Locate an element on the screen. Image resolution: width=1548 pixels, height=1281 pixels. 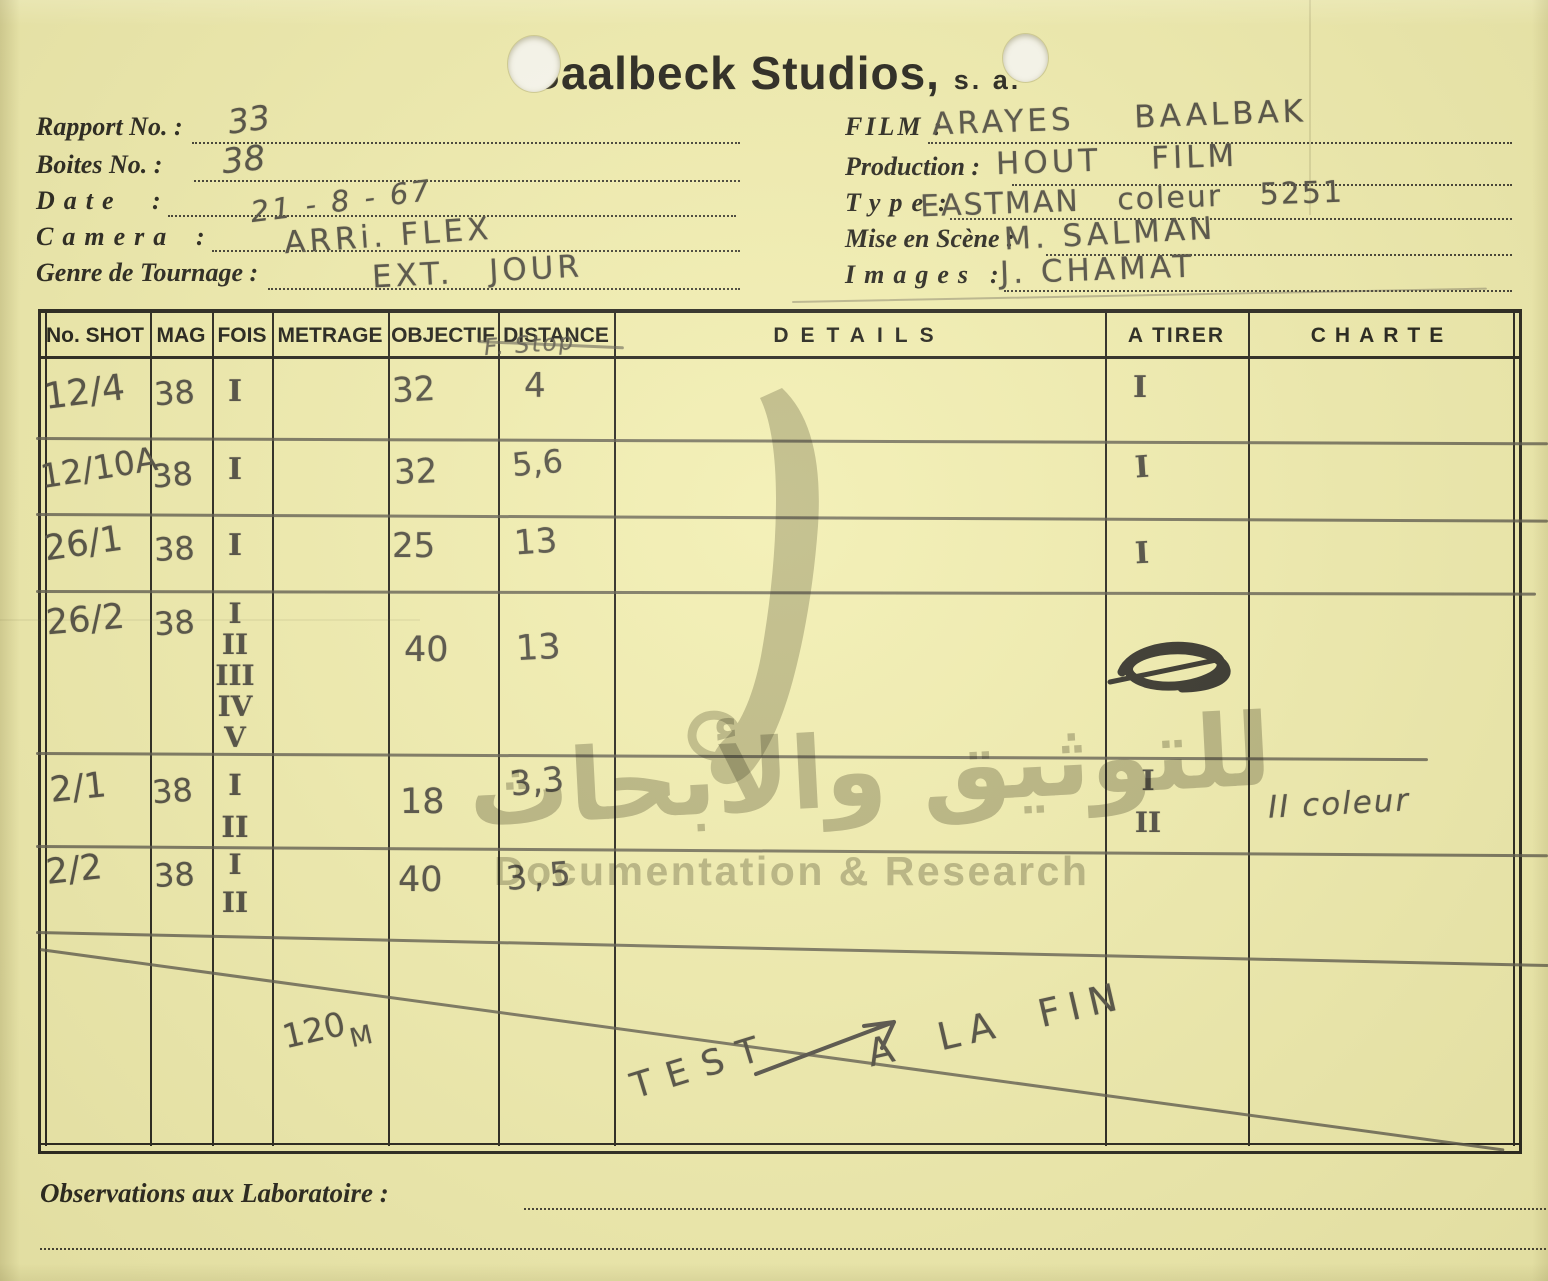
studio-name: Baalbeck Studios, is located at coordinates (733, 73).